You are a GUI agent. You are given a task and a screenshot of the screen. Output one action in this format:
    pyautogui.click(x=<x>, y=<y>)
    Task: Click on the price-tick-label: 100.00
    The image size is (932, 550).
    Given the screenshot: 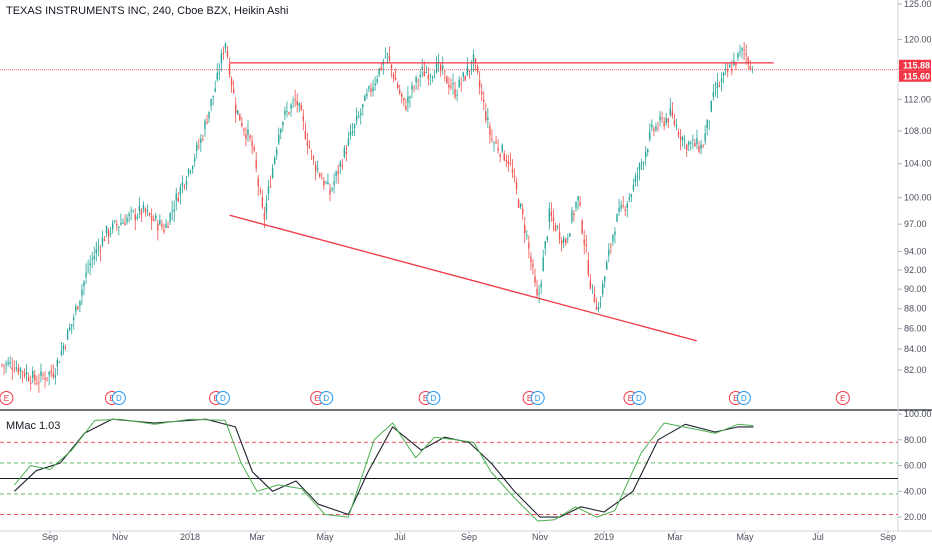 What is the action you would take?
    pyautogui.click(x=918, y=198)
    